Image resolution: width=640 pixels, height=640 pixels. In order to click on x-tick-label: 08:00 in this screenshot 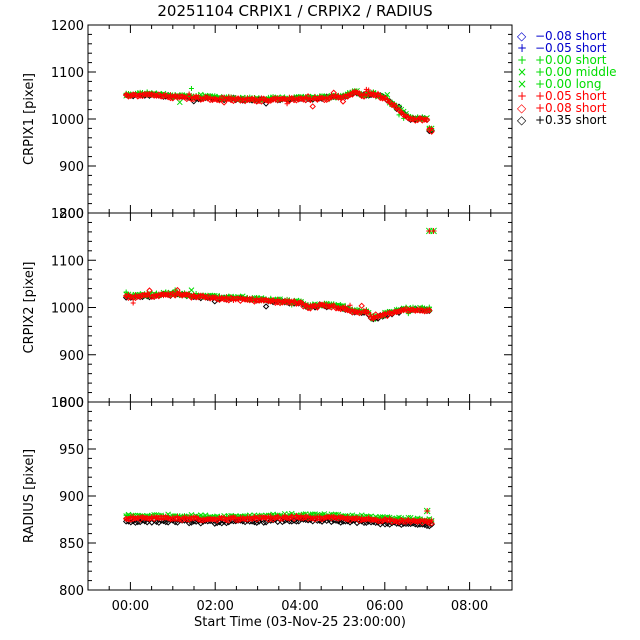, I will do `click(469, 606)`.